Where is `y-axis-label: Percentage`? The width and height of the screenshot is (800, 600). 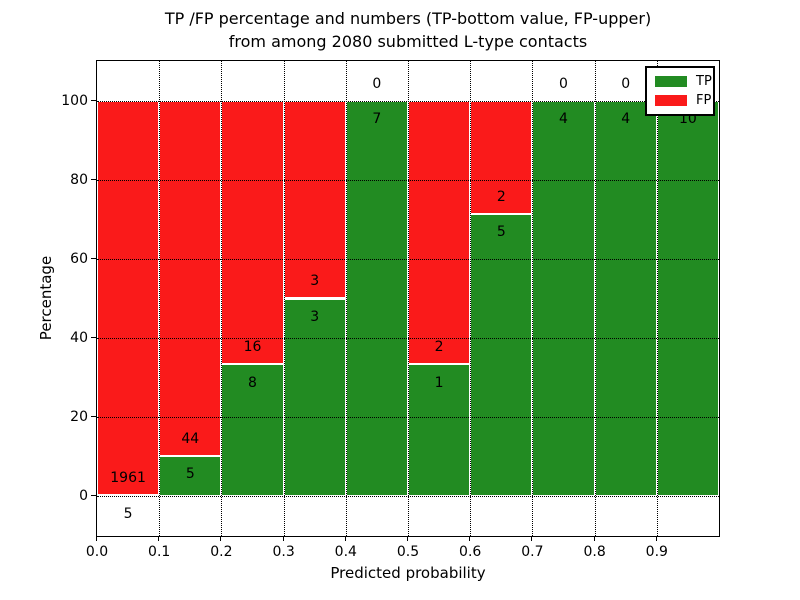
y-axis-label: Percentage is located at coordinates (46, 298).